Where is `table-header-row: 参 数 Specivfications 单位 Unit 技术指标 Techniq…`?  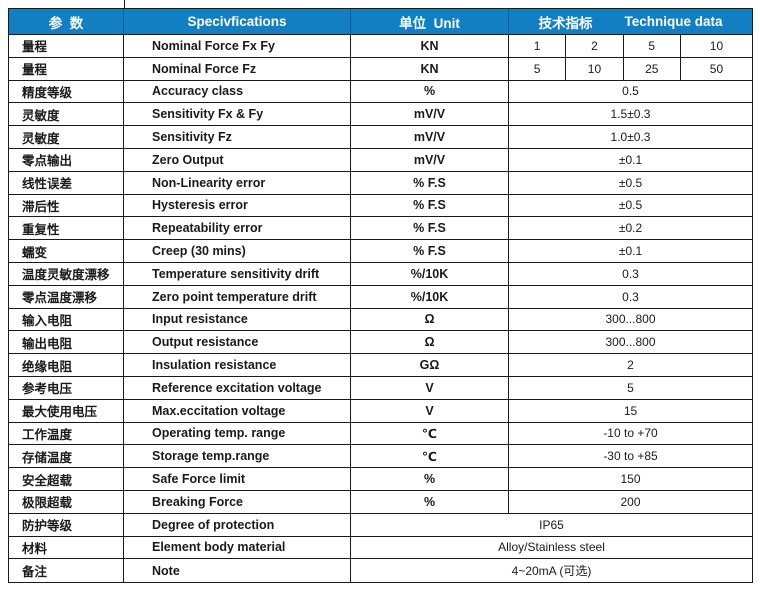 table-header-row: 参 数 Specivfications 单位 Unit 技术指标 Techniq… is located at coordinates (380, 22).